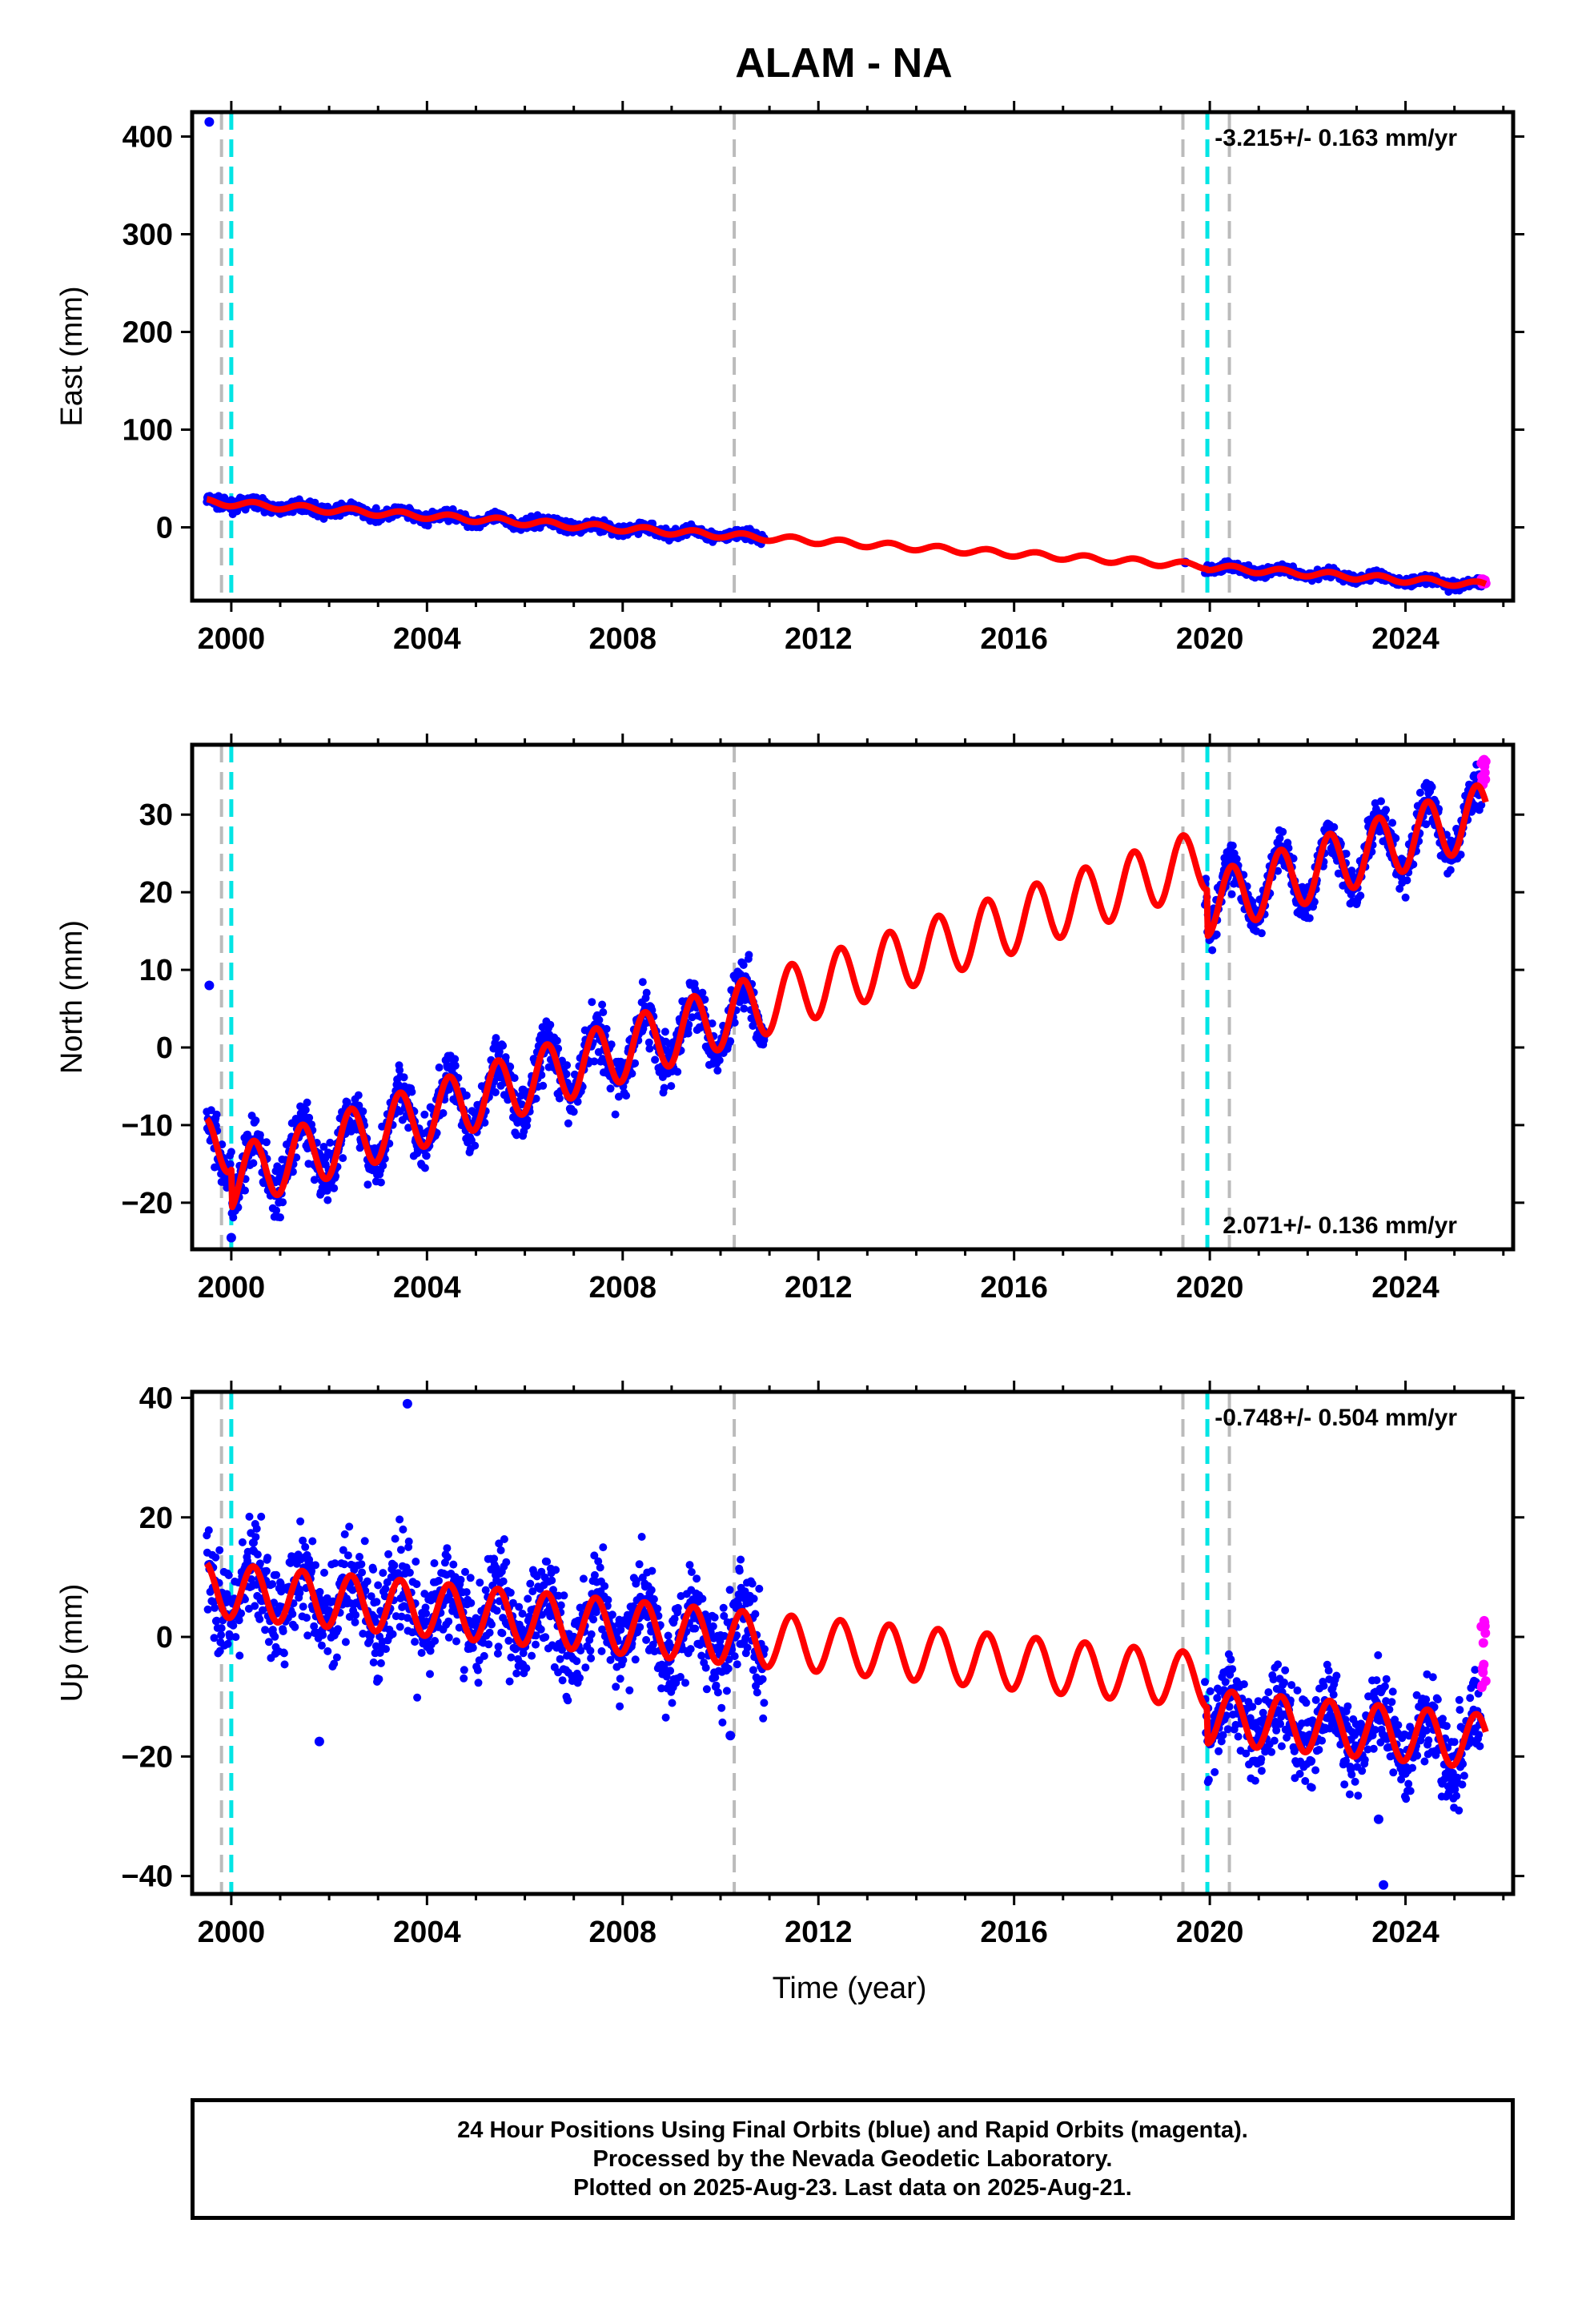  I want to click on y-tick-label: −10, so click(147, 1126).